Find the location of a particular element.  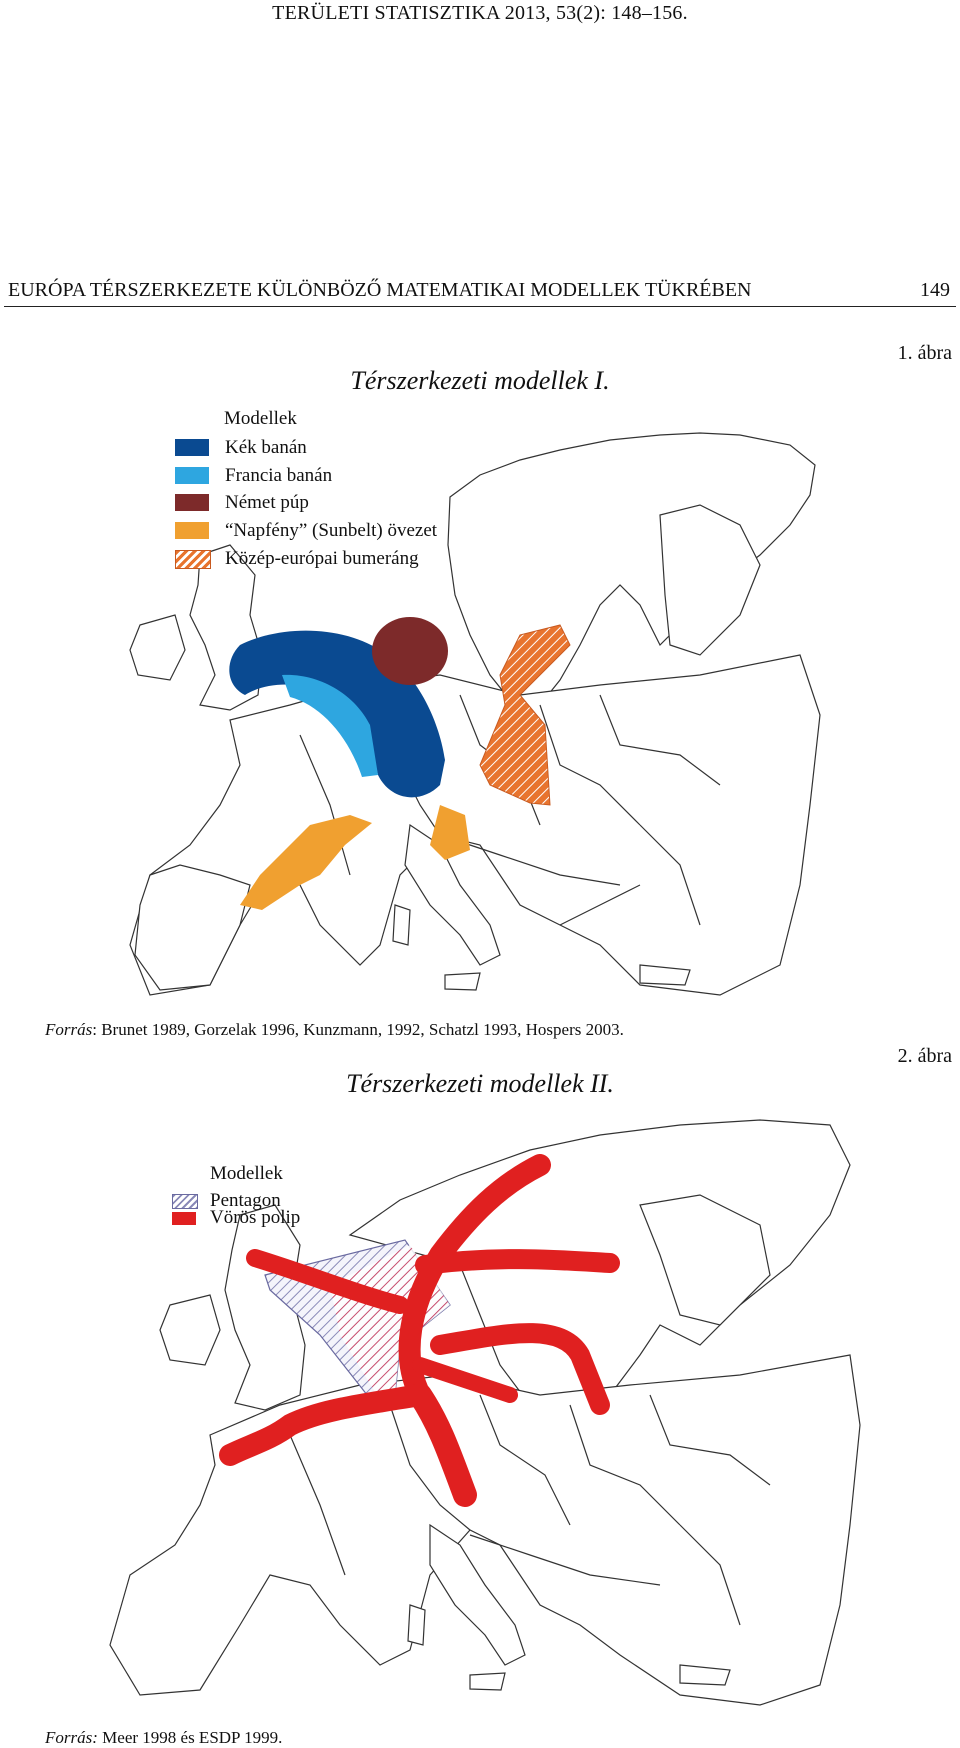

figure-2-legend-title: Modellek is located at coordinates (246, 1173).